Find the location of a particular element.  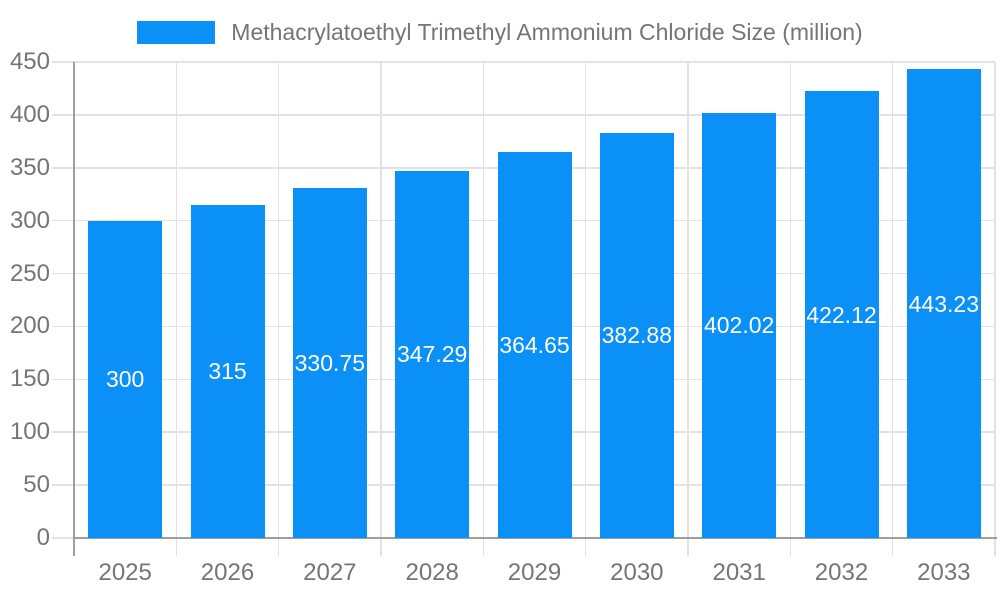

y-axis-tick-label: 150 is located at coordinates (29, 379).